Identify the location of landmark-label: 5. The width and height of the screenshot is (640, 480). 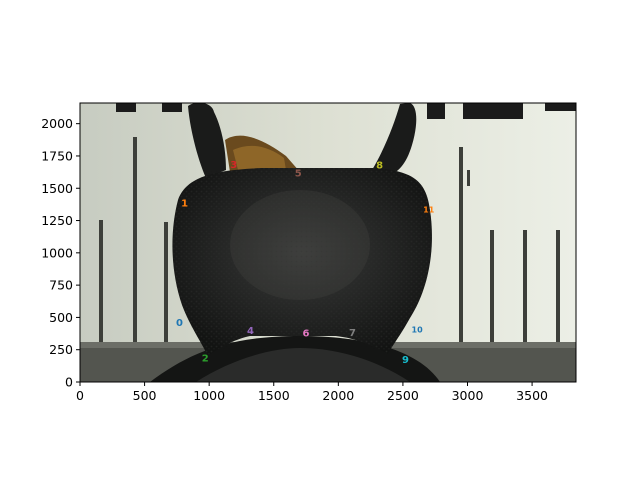
(298, 173).